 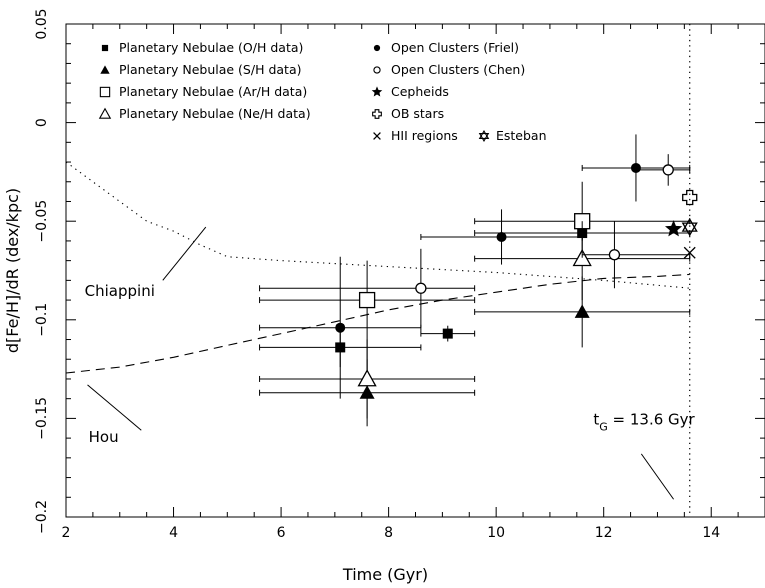 I want to click on x-tick-label: 10, so click(x=496, y=533).